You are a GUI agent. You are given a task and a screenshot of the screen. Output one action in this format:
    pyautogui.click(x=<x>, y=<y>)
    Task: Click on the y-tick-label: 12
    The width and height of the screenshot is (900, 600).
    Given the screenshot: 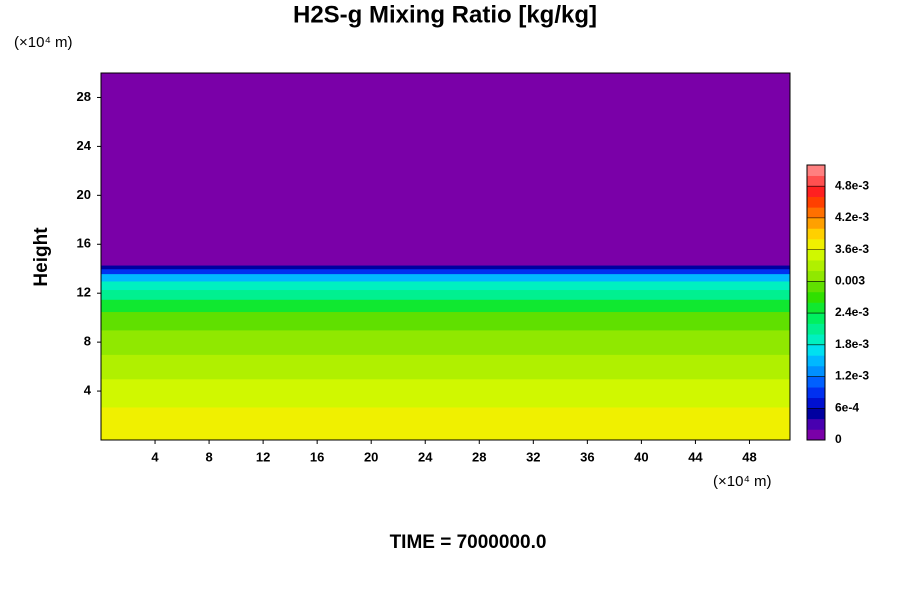 What is the action you would take?
    pyautogui.click(x=84, y=292)
    